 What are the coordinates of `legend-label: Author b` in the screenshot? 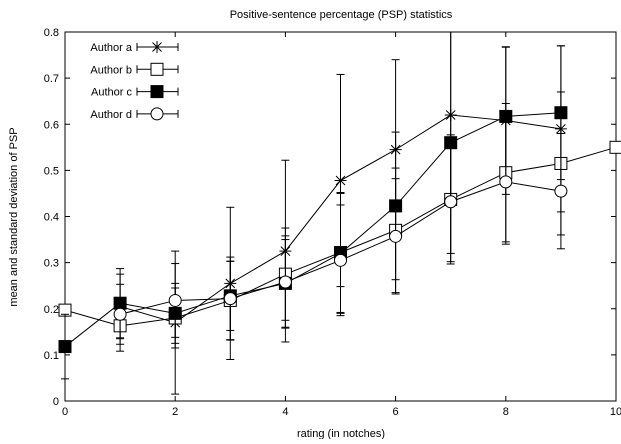 It's located at (111, 70).